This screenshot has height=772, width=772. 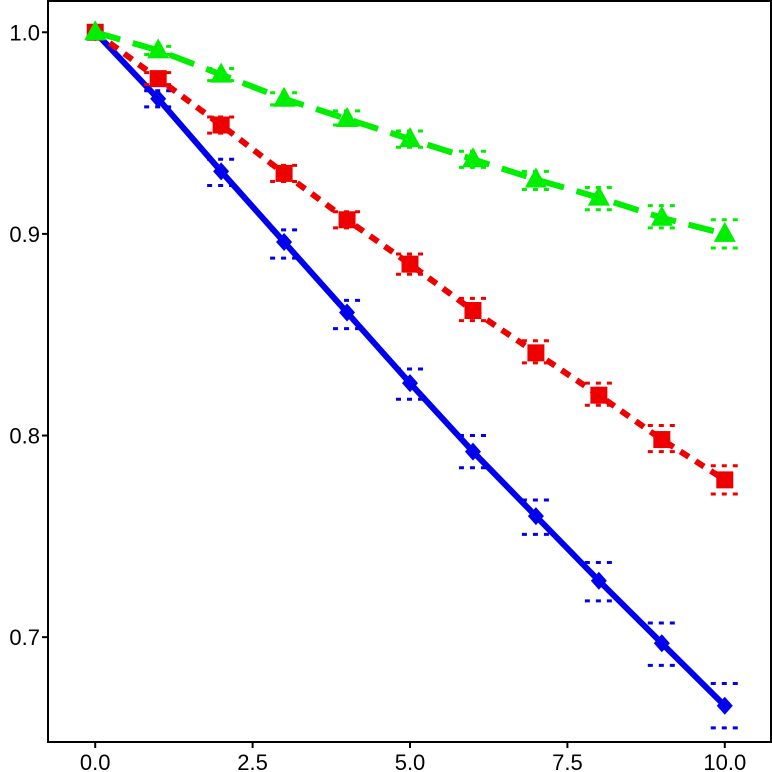 I want to click on y-tick-label-1: 0.8, so click(x=24, y=436).